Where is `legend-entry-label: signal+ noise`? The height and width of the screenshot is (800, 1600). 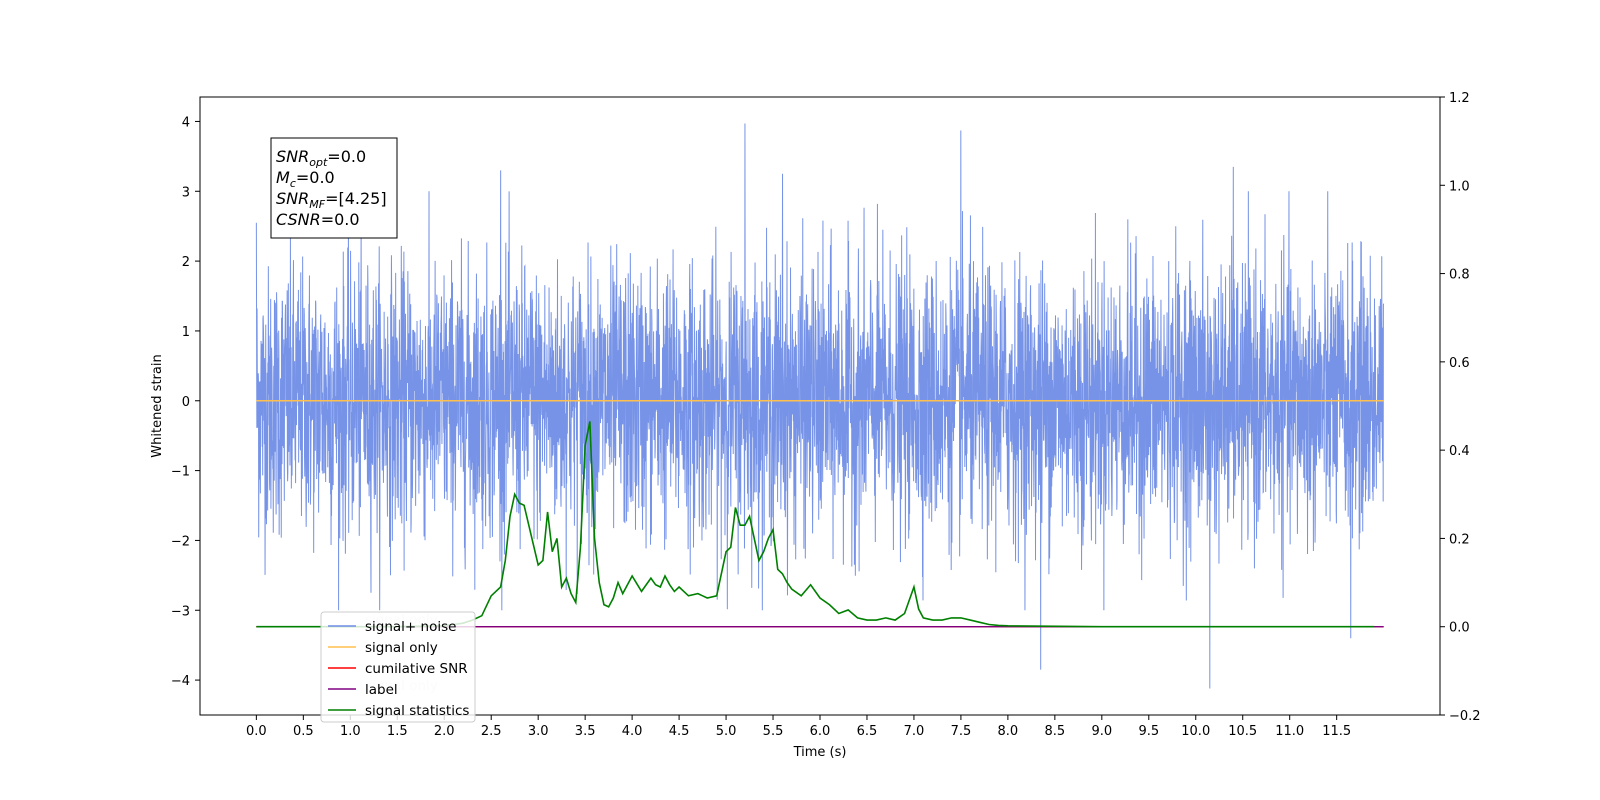 legend-entry-label: signal+ noise is located at coordinates (410, 627).